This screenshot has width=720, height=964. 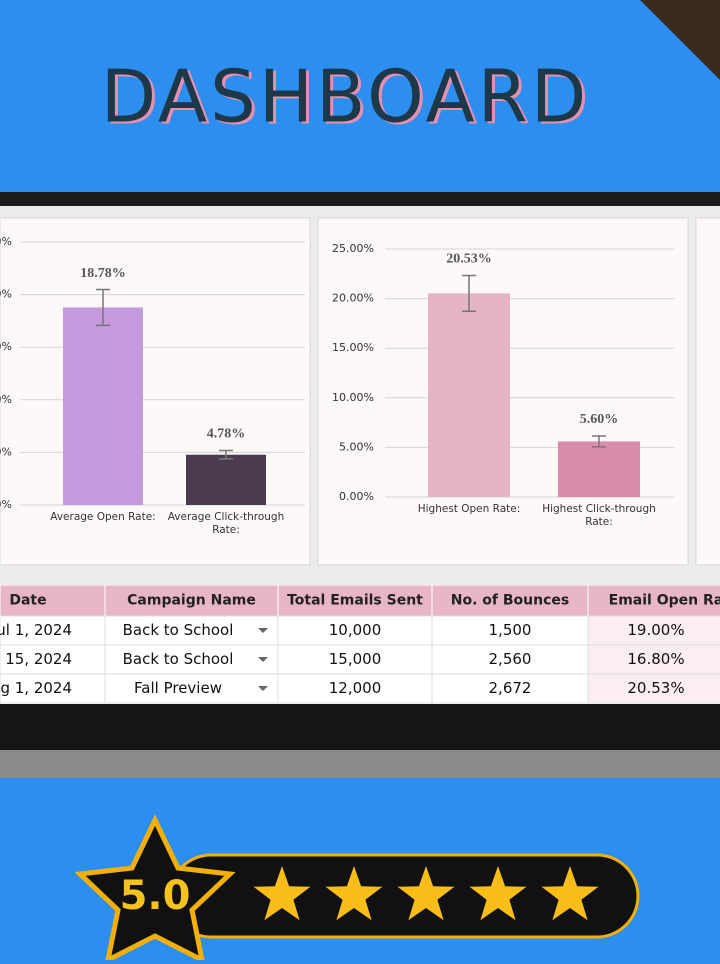 I want to click on cell-text: 12,000, so click(x=355, y=688).